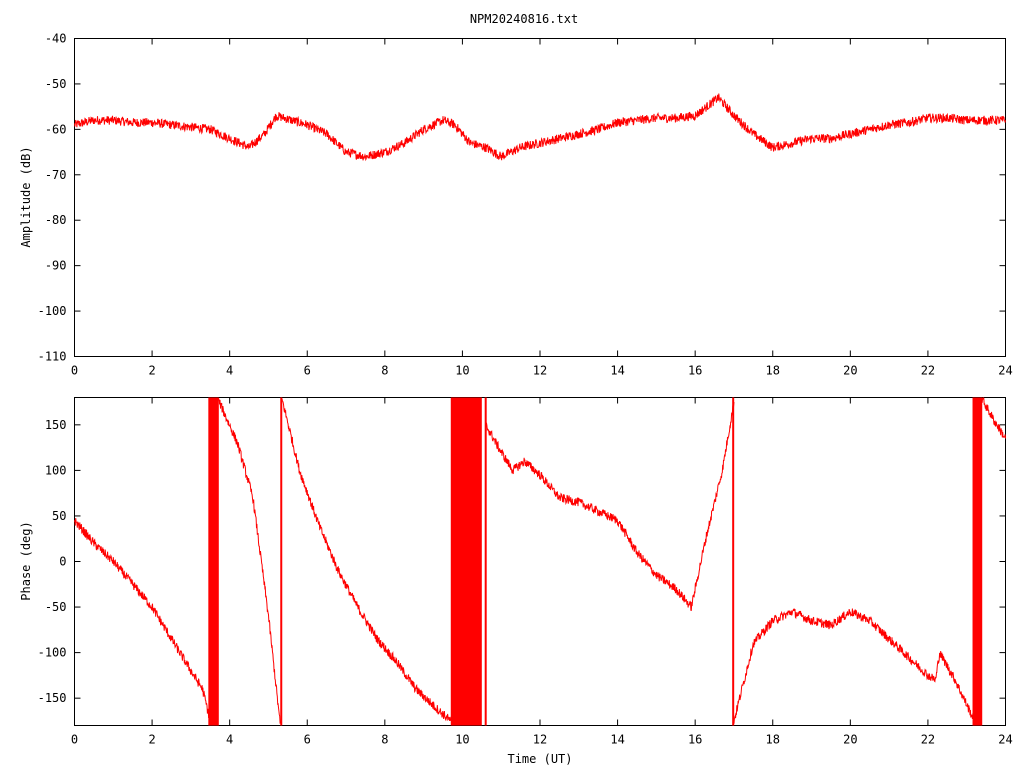 Image resolution: width=1024 pixels, height=768 pixels. What do you see at coordinates (617, 740) in the screenshot?
I see `phase-x-tick-label: 14` at bounding box center [617, 740].